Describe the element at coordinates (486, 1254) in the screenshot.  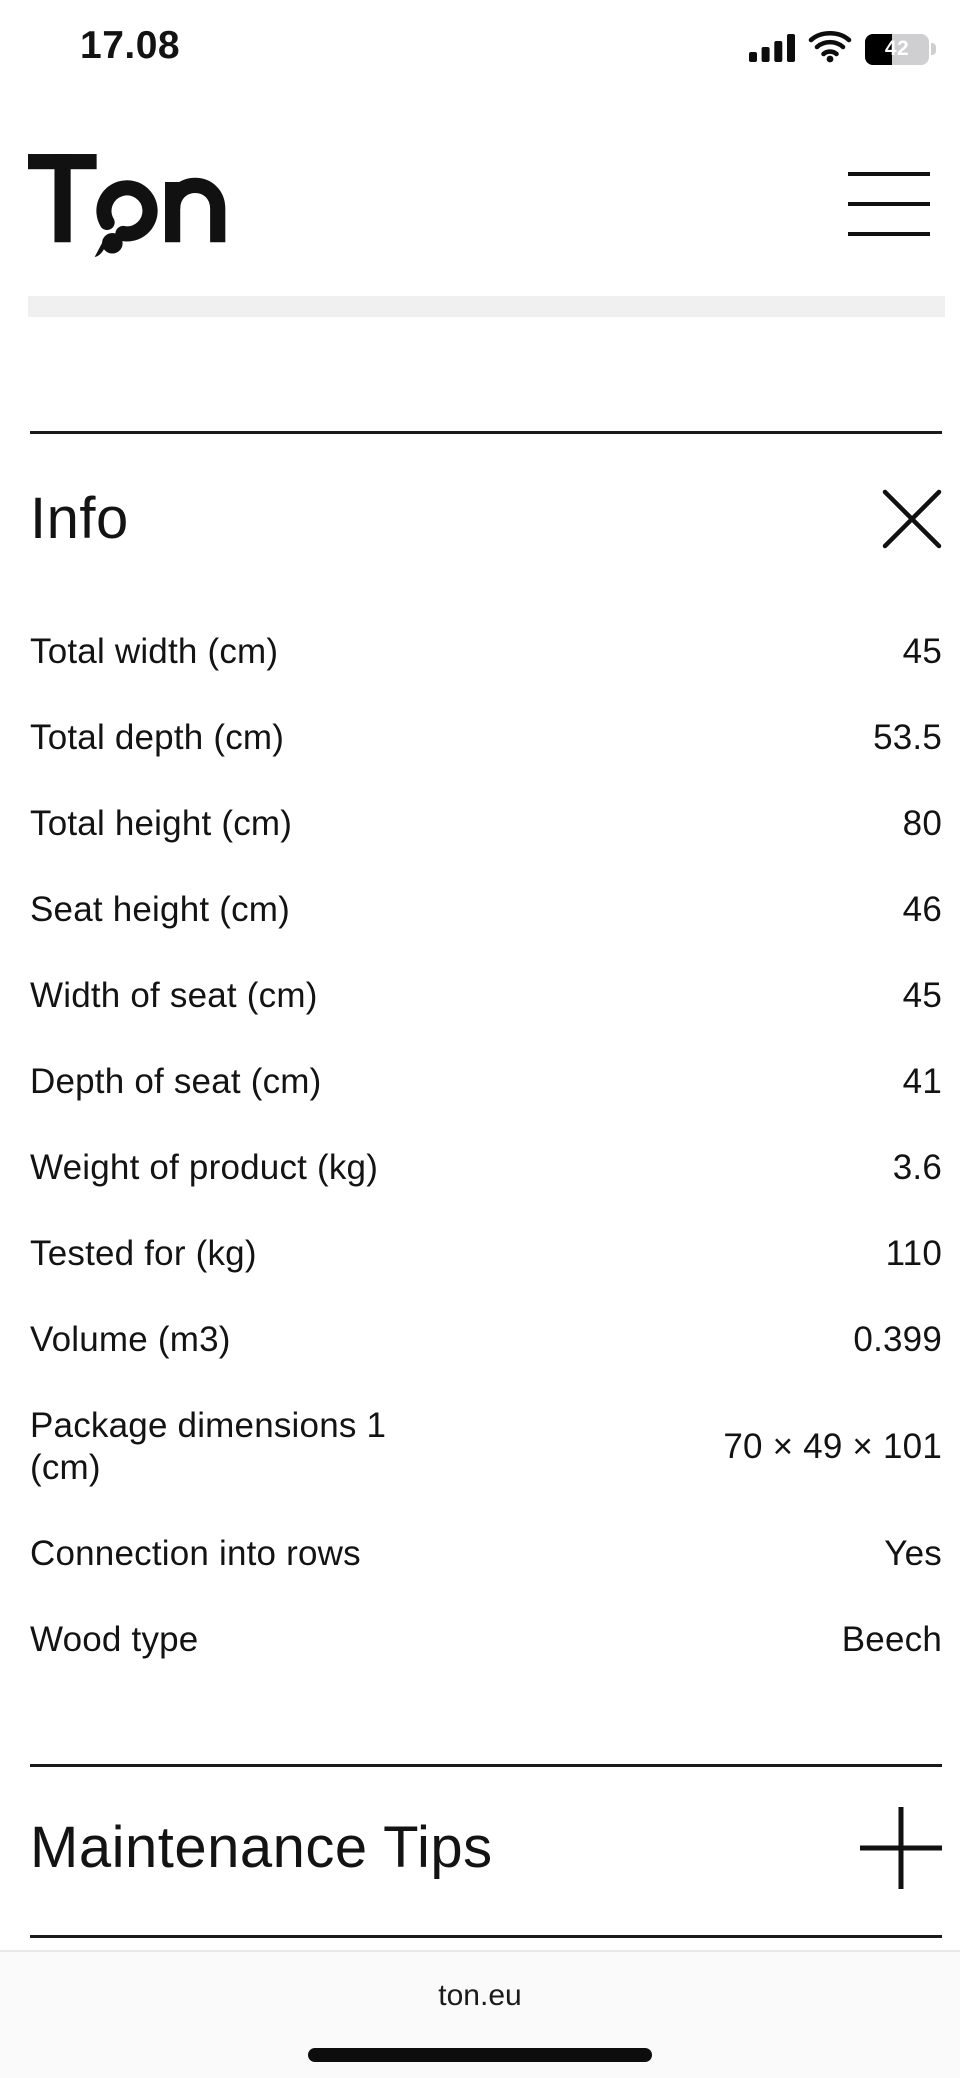
I see `spec-row: Tested for (kg) 110` at that location.